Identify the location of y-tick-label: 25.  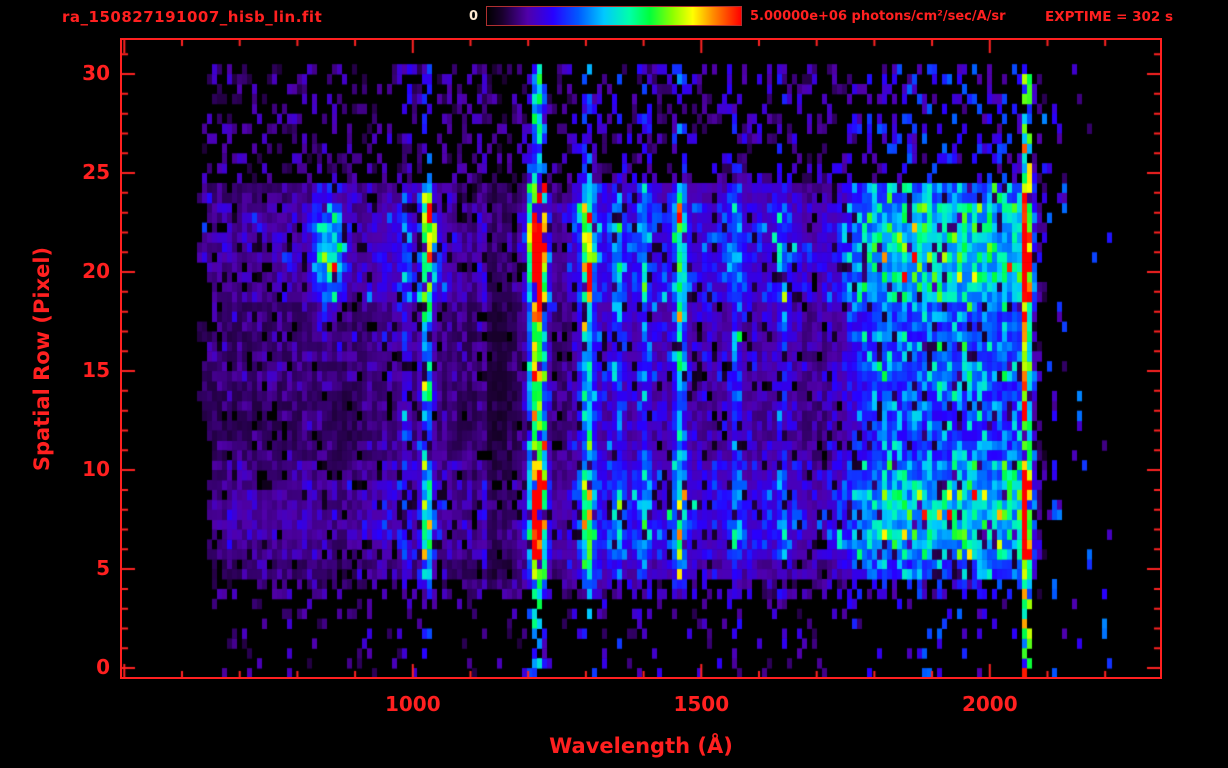
(96, 172).